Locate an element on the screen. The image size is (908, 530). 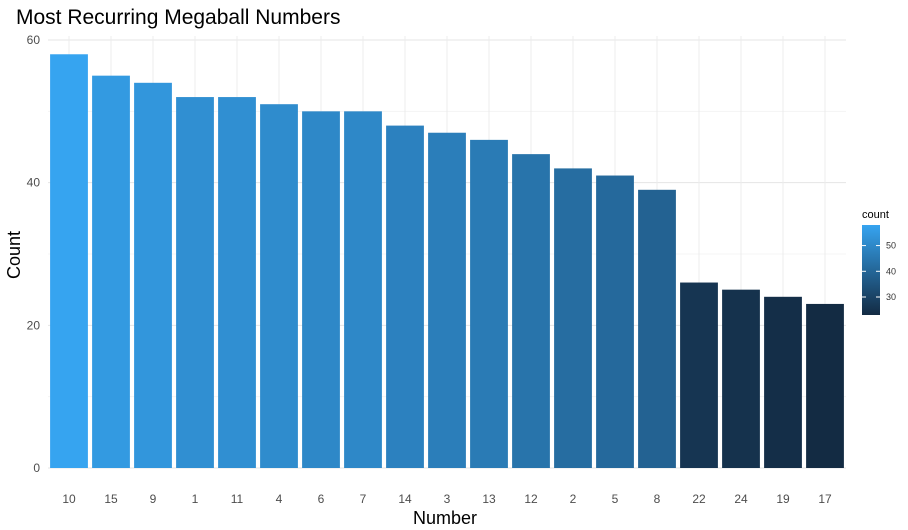
y-axis-title: Count is located at coordinates (14, 255).